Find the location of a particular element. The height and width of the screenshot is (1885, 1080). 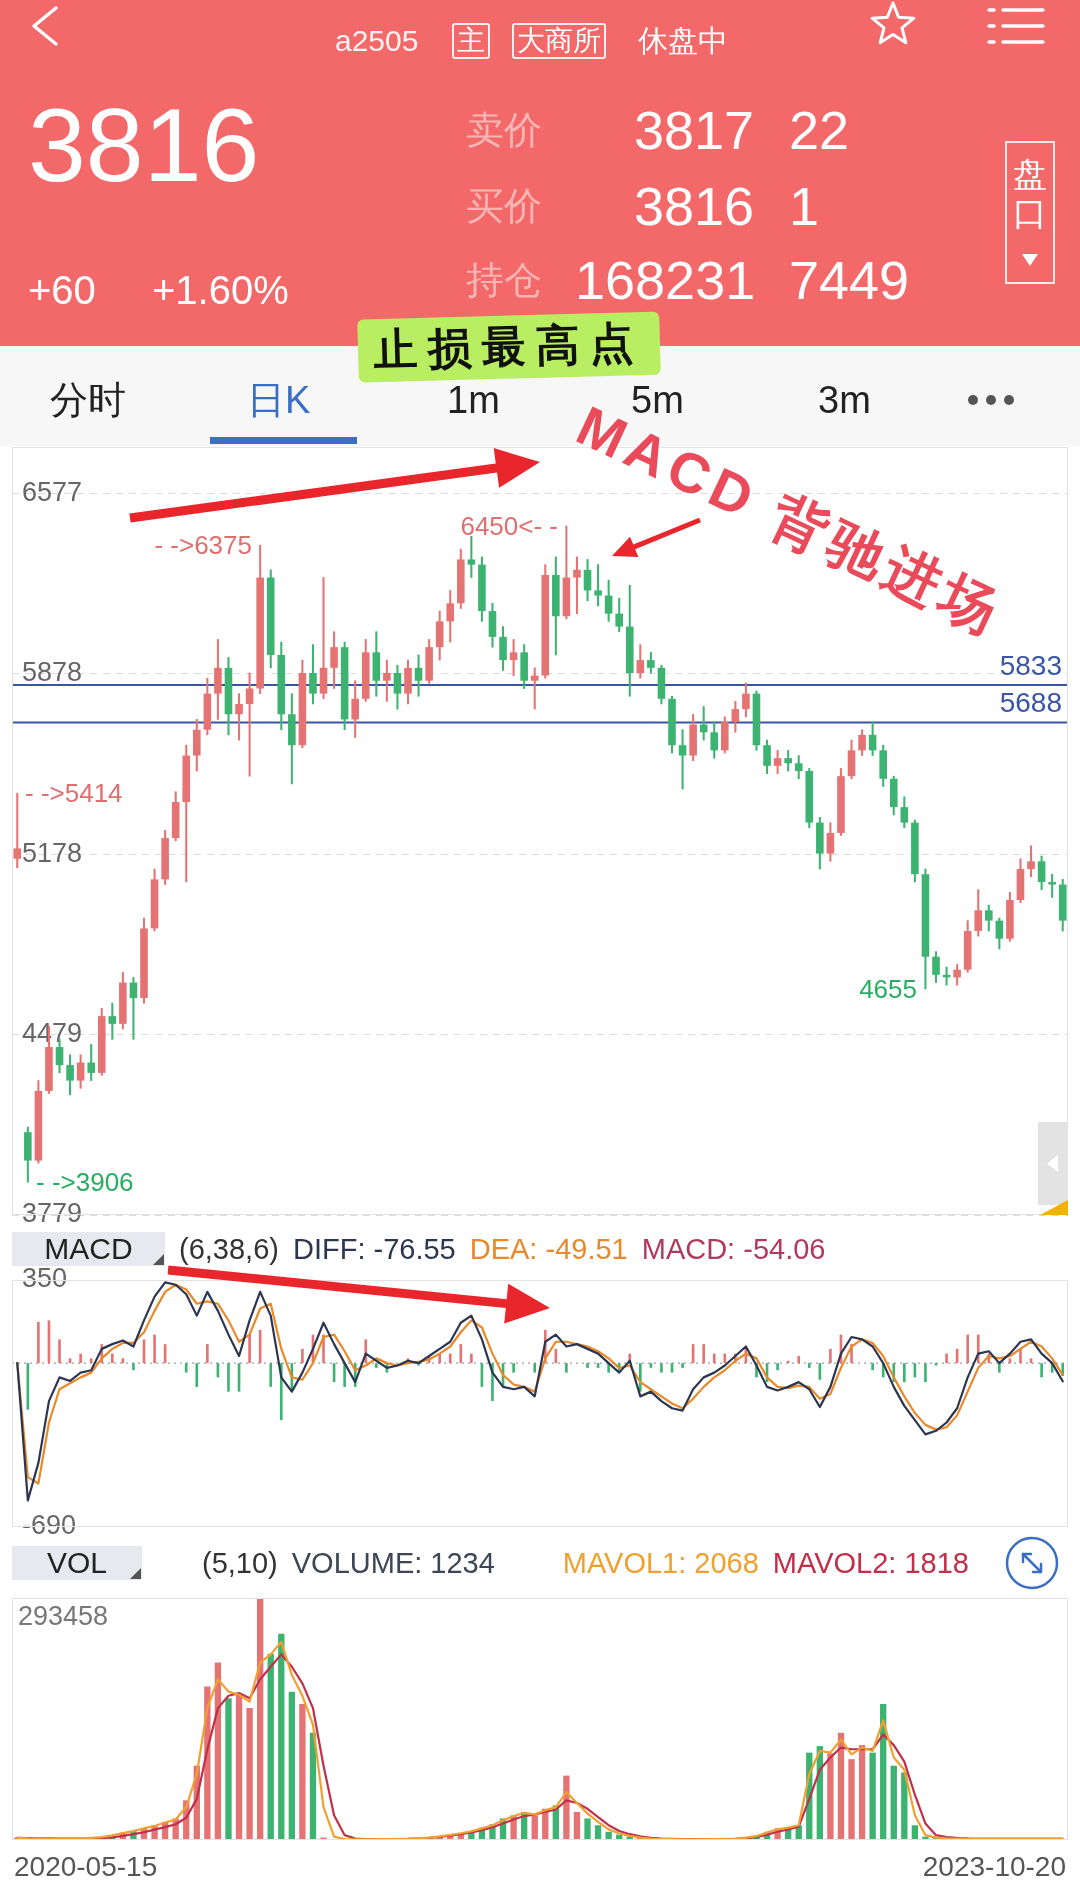

text: 2023-10-20 is located at coordinates (994, 1866).